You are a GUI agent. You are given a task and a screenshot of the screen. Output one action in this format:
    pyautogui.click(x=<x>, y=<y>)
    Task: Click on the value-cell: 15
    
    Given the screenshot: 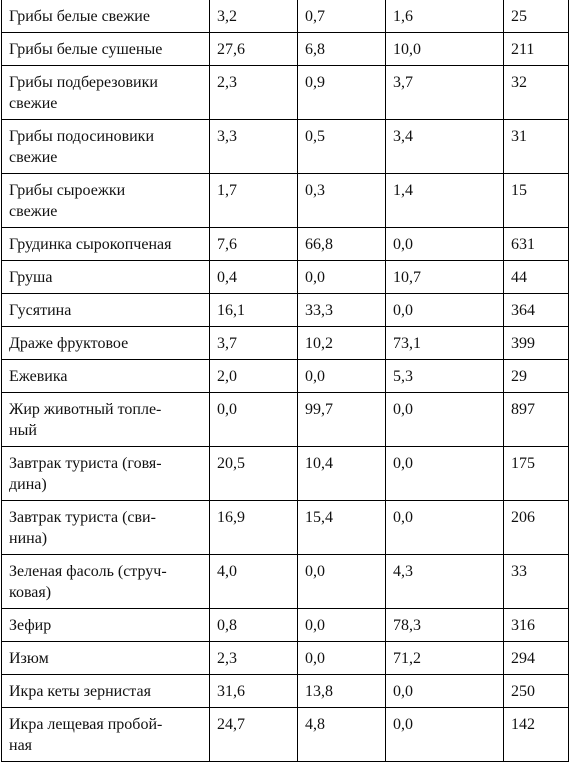 What is the action you would take?
    pyautogui.click(x=536, y=200)
    